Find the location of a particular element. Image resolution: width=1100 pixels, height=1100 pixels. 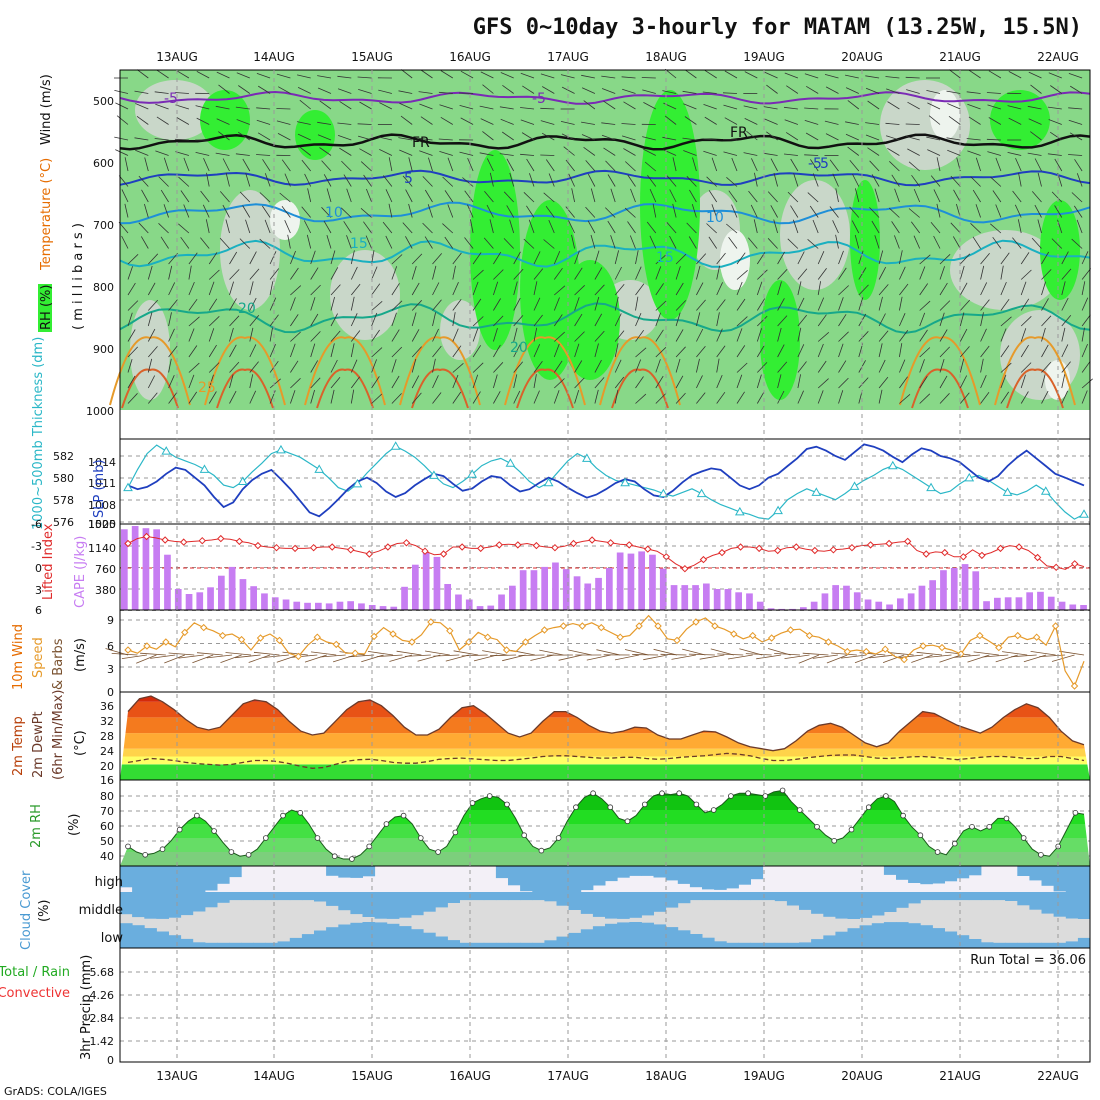

rh-pale-region is located at coordinates (815, 235).